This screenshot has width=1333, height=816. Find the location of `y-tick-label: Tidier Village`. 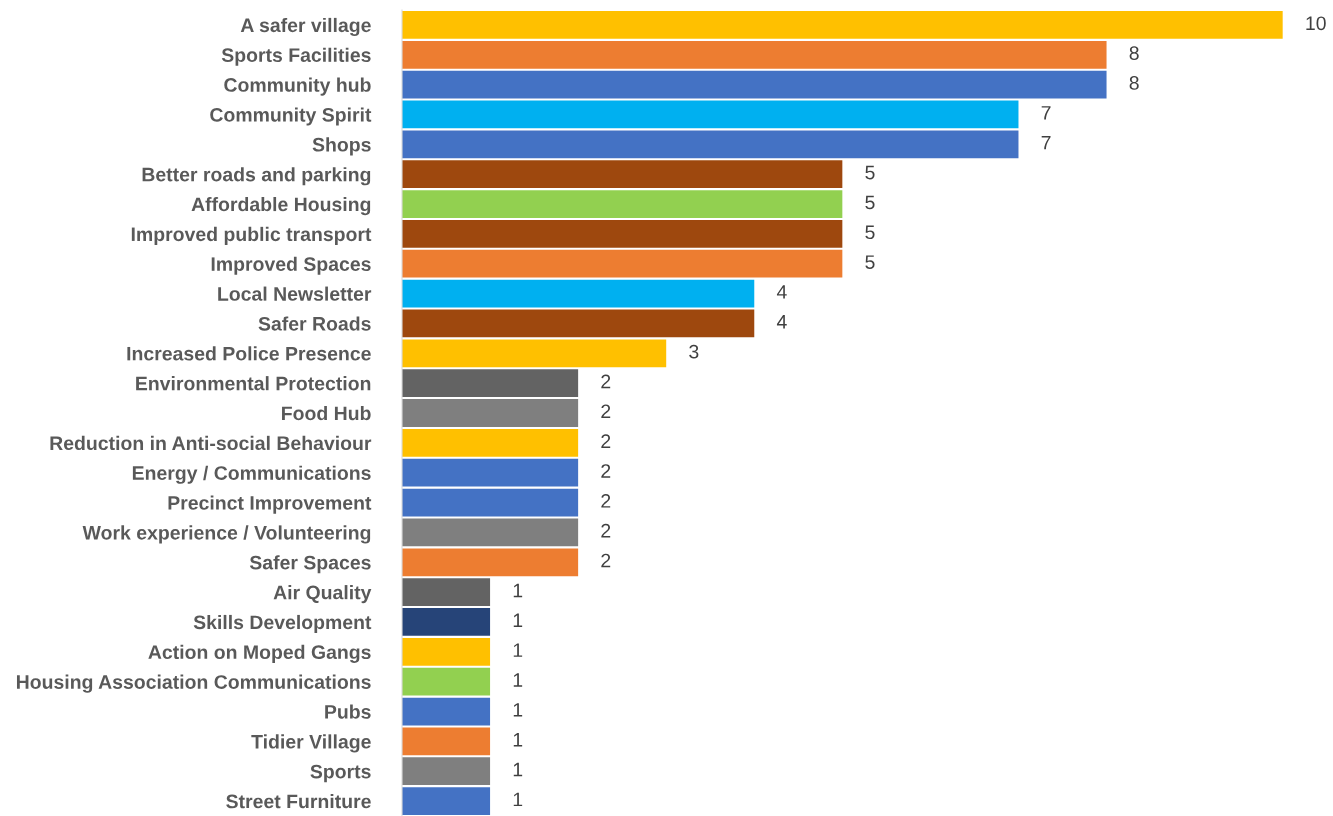

y-tick-label: Tidier Village is located at coordinates (311, 743).